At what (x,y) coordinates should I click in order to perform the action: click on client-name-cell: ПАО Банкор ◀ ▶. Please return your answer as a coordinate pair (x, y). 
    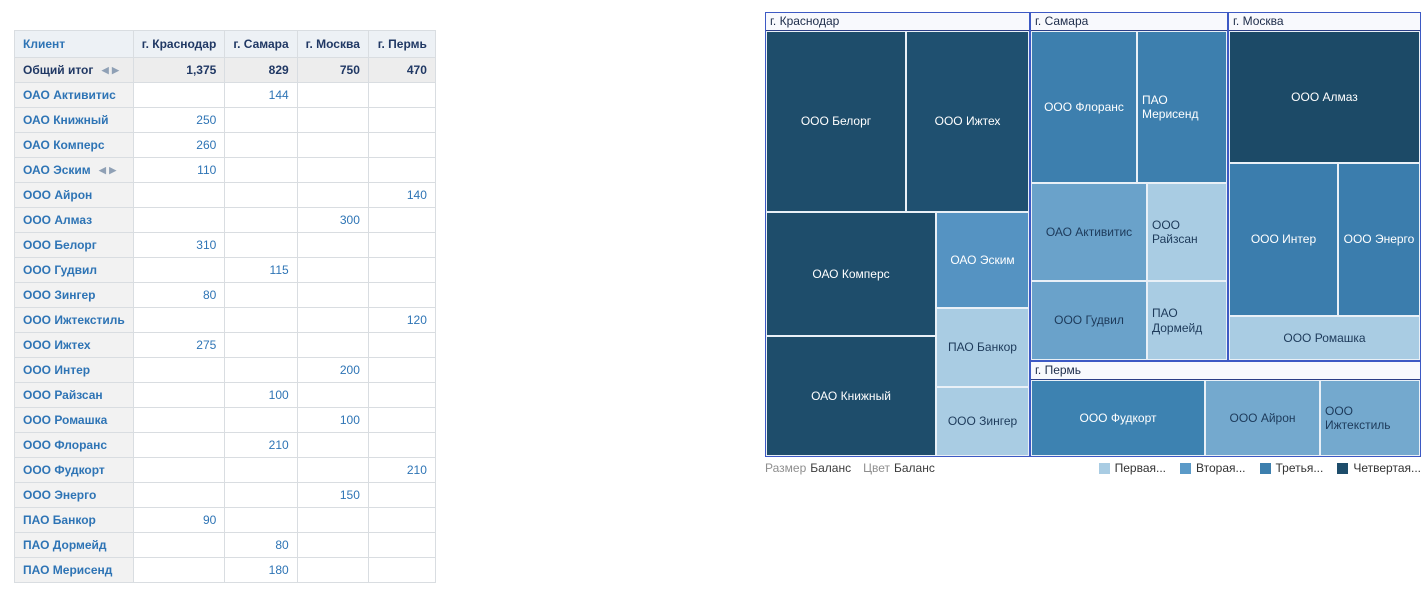
    Looking at the image, I should click on (74, 520).